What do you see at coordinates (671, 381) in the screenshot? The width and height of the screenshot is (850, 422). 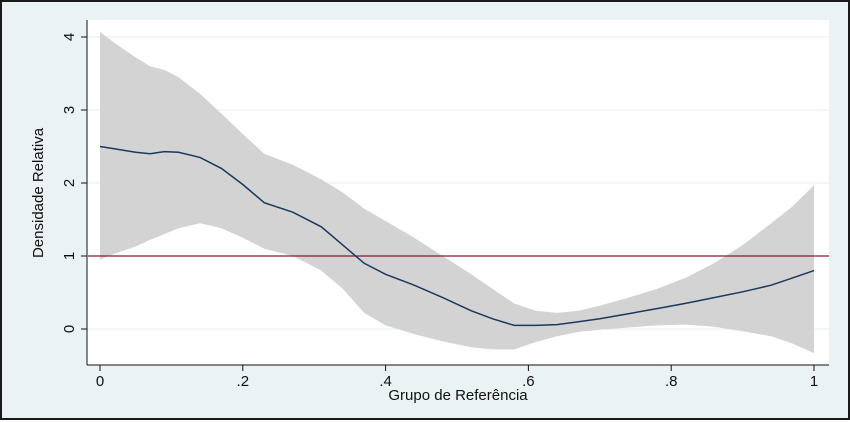 I see `x-tick-label: .8` at bounding box center [671, 381].